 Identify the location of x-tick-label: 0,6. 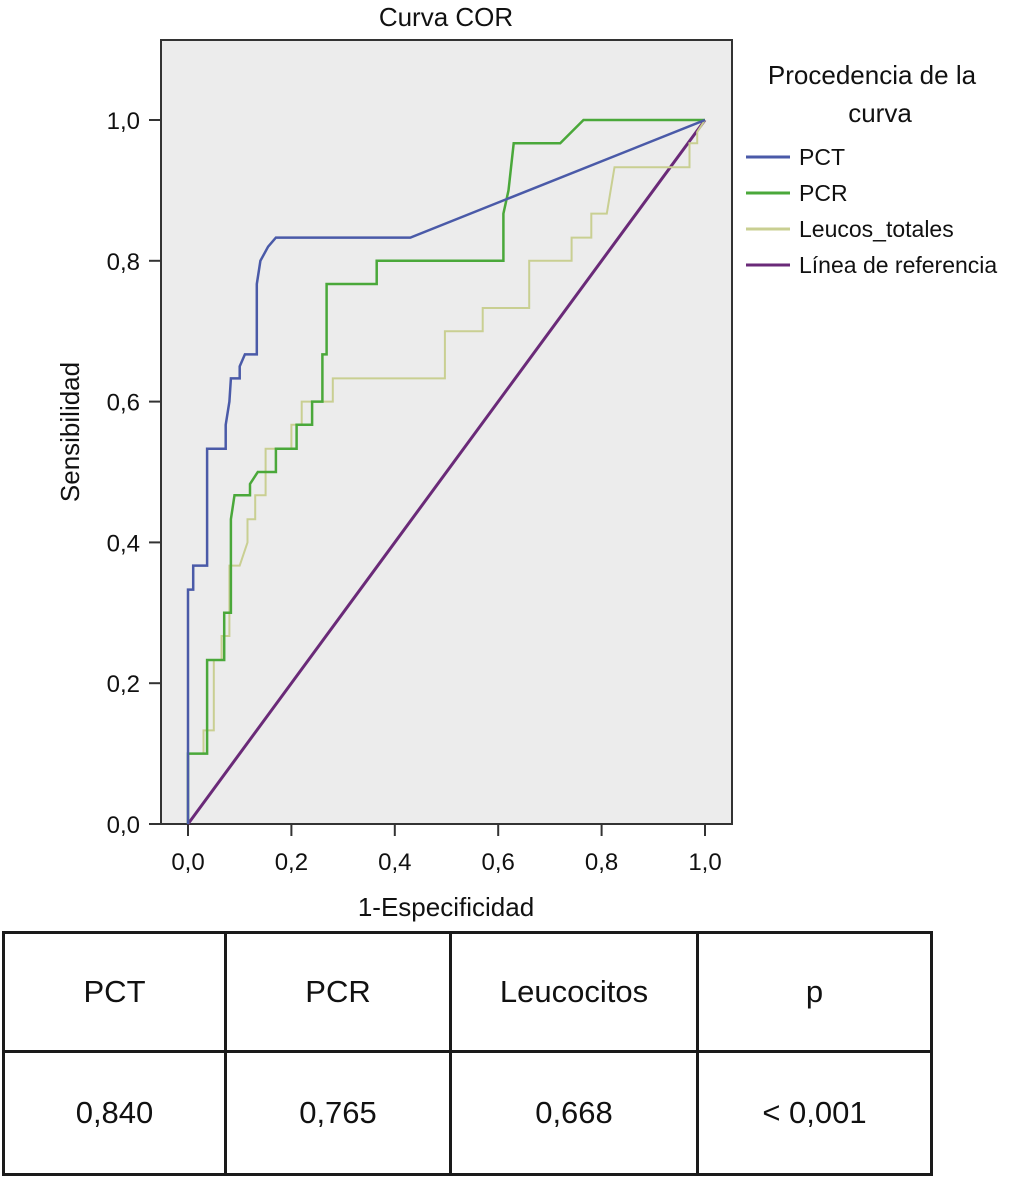
(498, 862).